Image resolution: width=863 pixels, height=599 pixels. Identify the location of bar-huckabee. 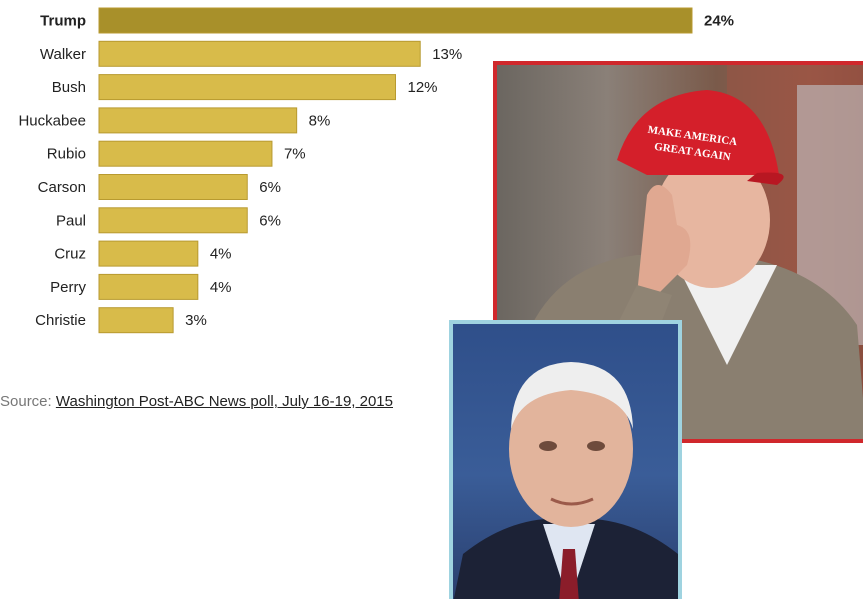
(198, 120).